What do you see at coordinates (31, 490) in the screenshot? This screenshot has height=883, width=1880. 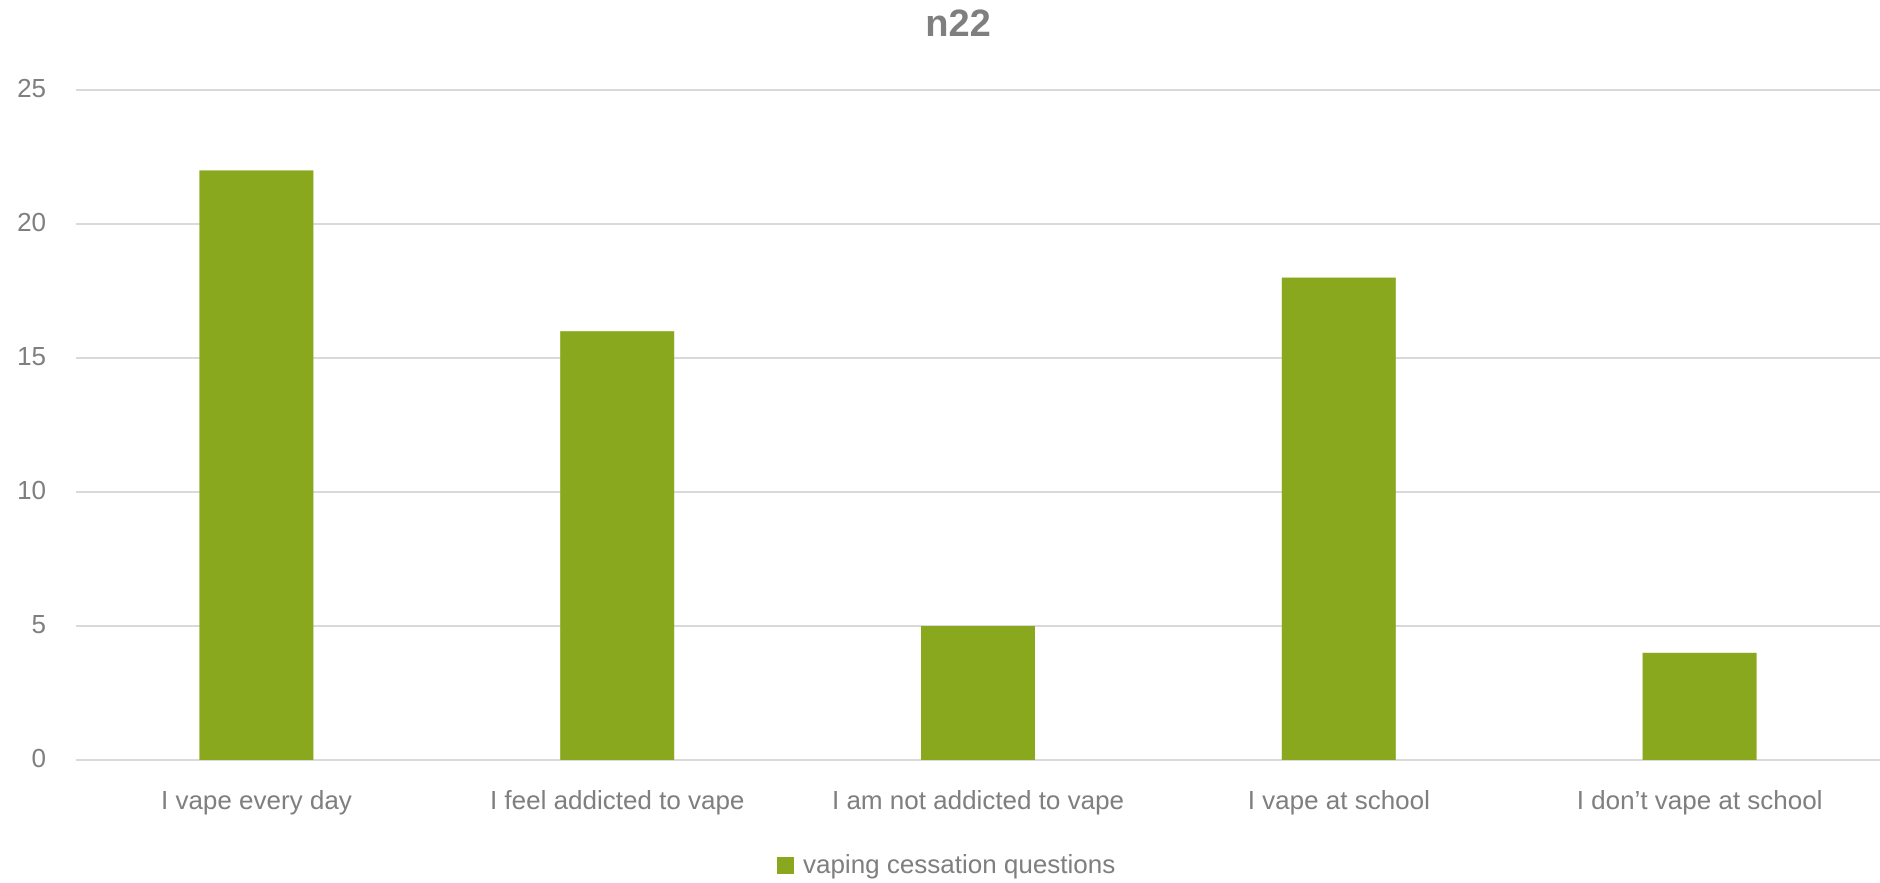 I see `y-tick-label: 10` at bounding box center [31, 490].